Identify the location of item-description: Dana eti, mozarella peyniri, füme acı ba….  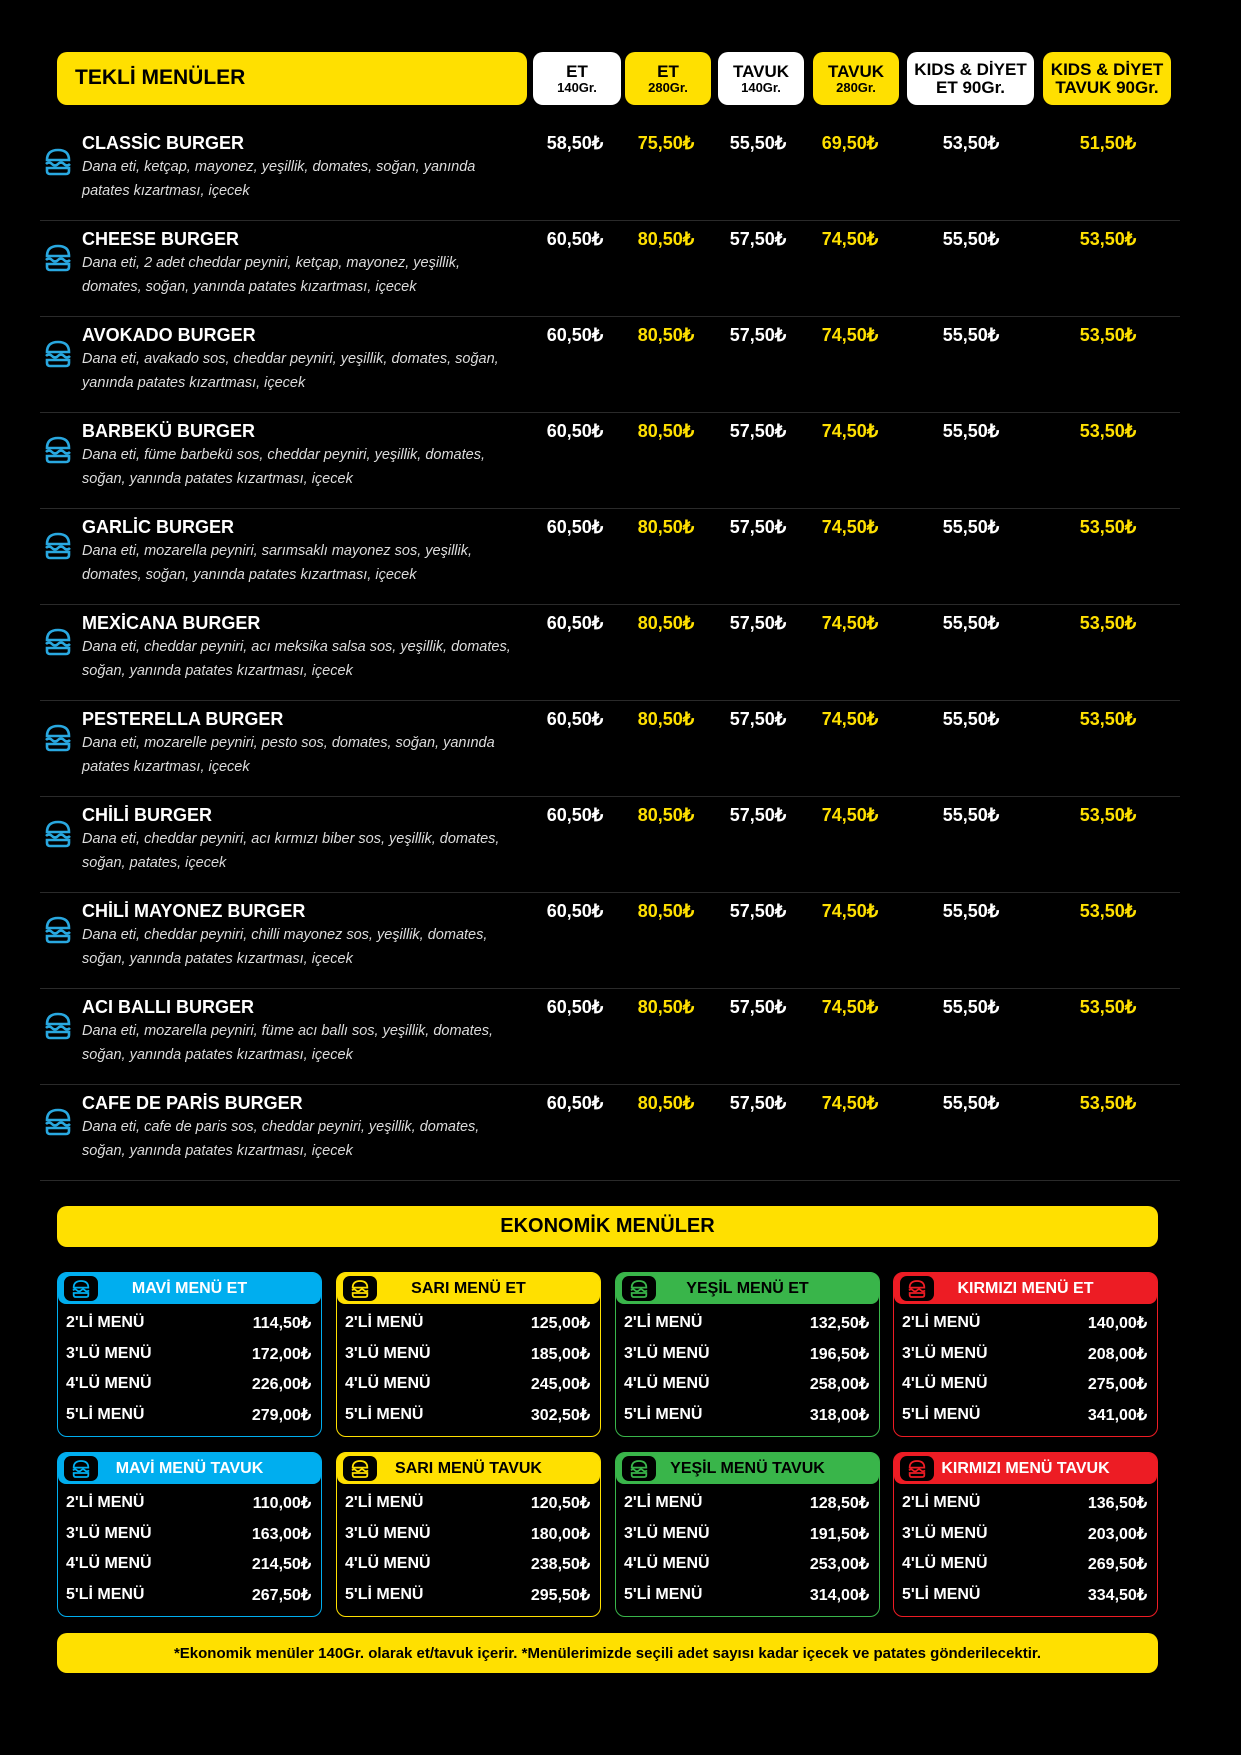
(288, 1043).